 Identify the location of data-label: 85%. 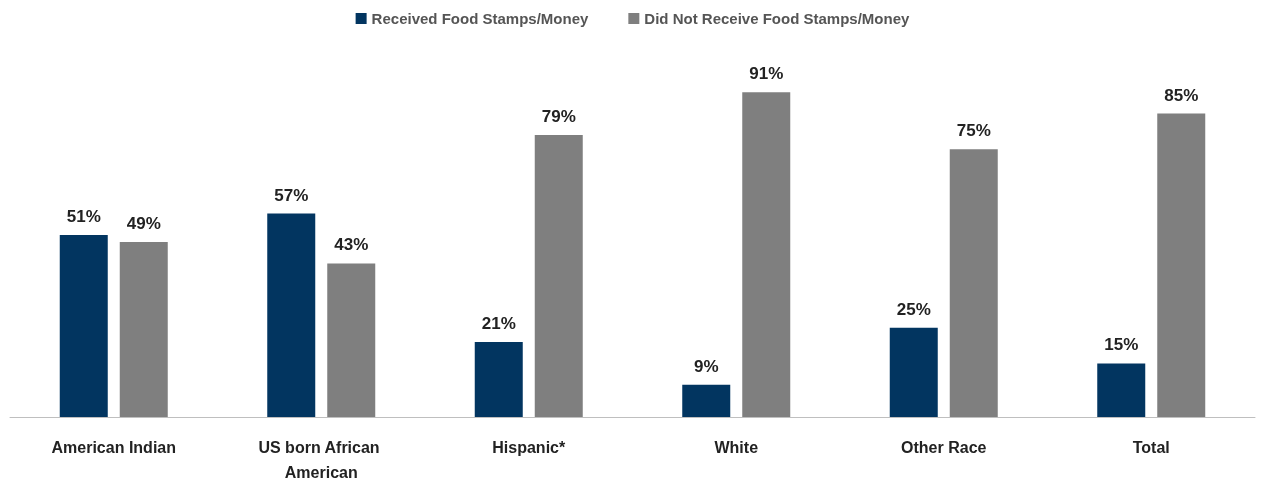
(1181, 95).